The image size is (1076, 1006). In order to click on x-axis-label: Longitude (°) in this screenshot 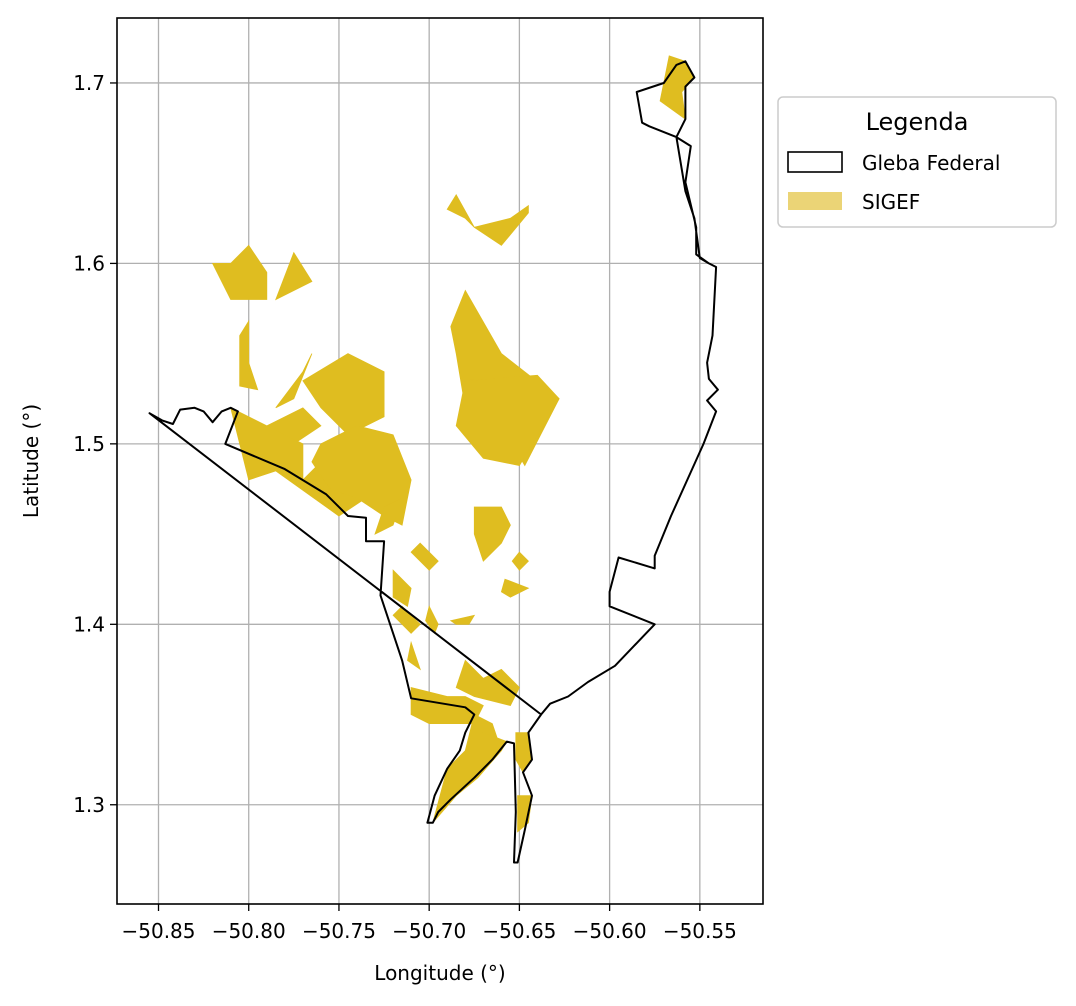, I will do `click(439, 973)`.